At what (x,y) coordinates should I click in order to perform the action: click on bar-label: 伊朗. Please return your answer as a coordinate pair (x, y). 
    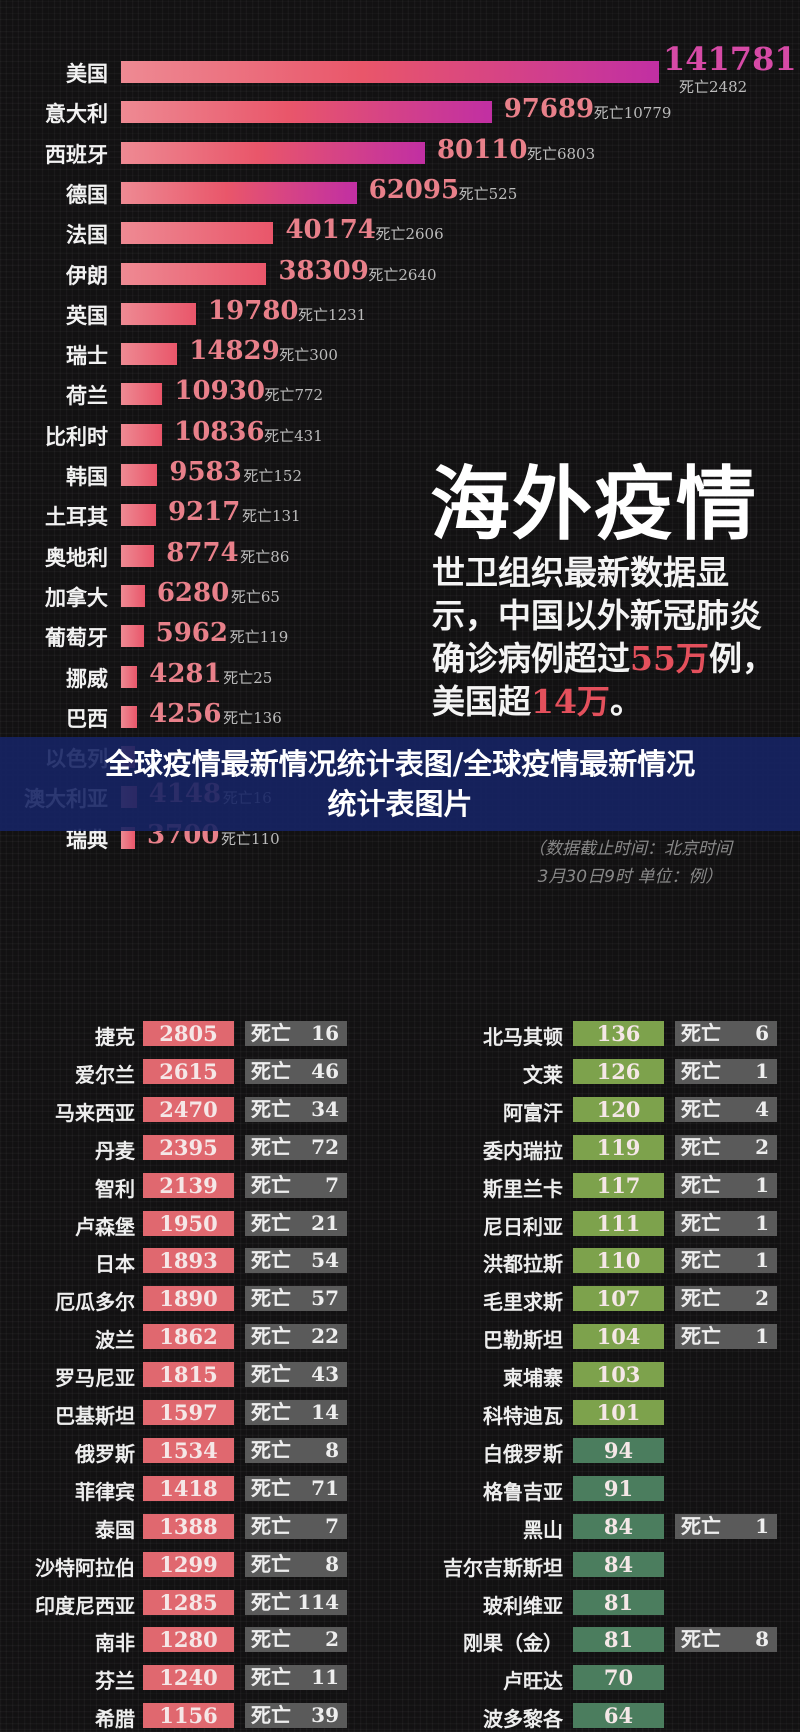
    Looking at the image, I should click on (87, 275).